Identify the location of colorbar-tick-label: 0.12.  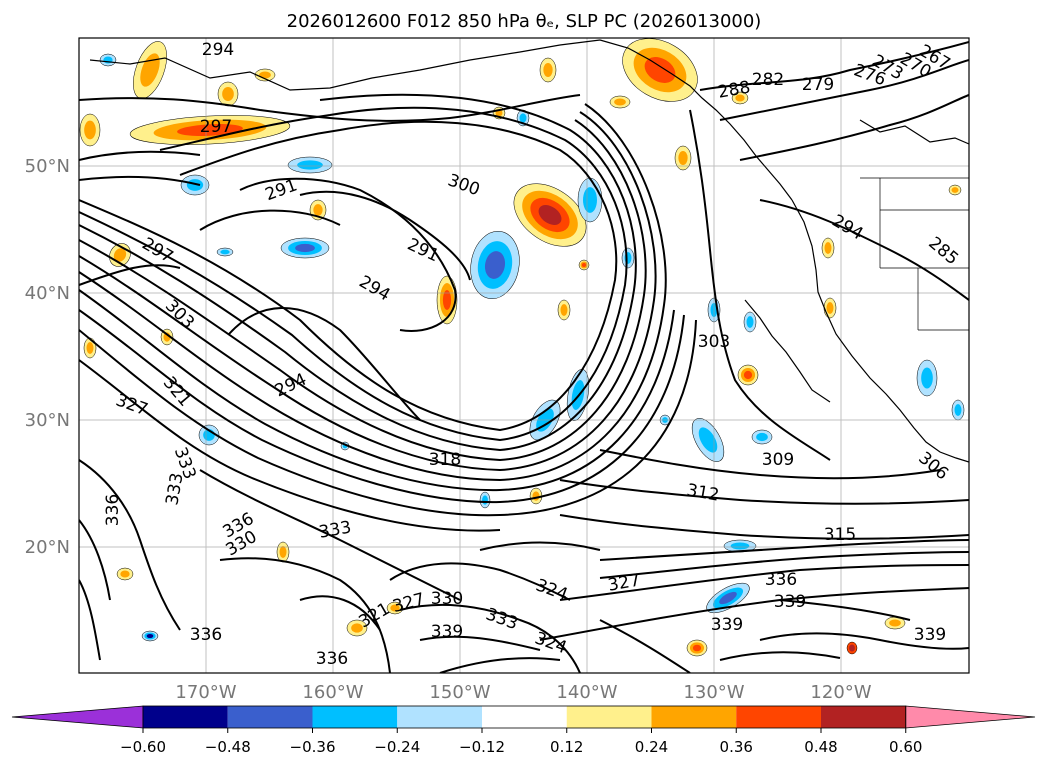
(566, 747).